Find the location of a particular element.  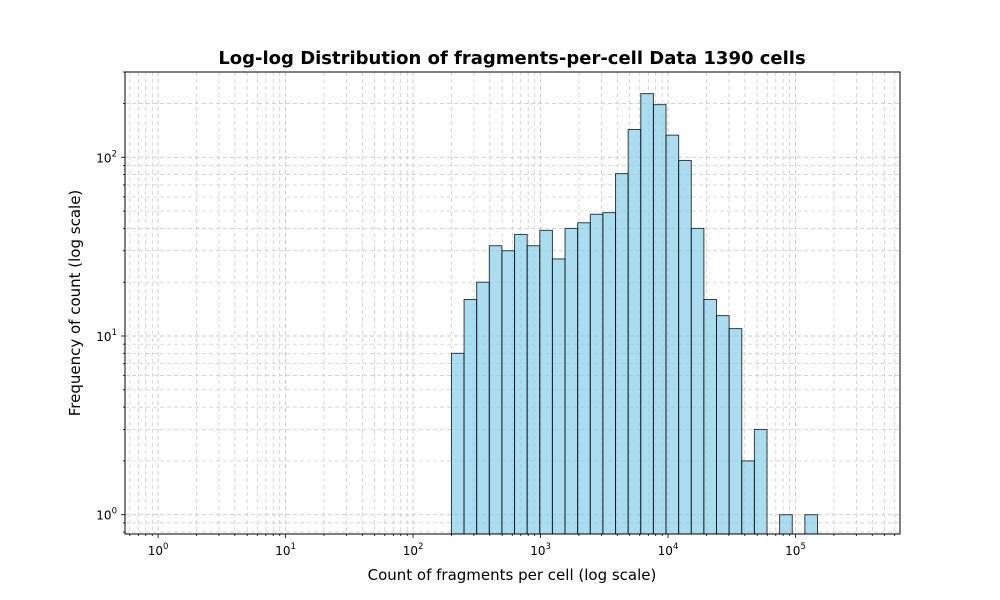

x-tick-label: 10⁵ is located at coordinates (795, 550).